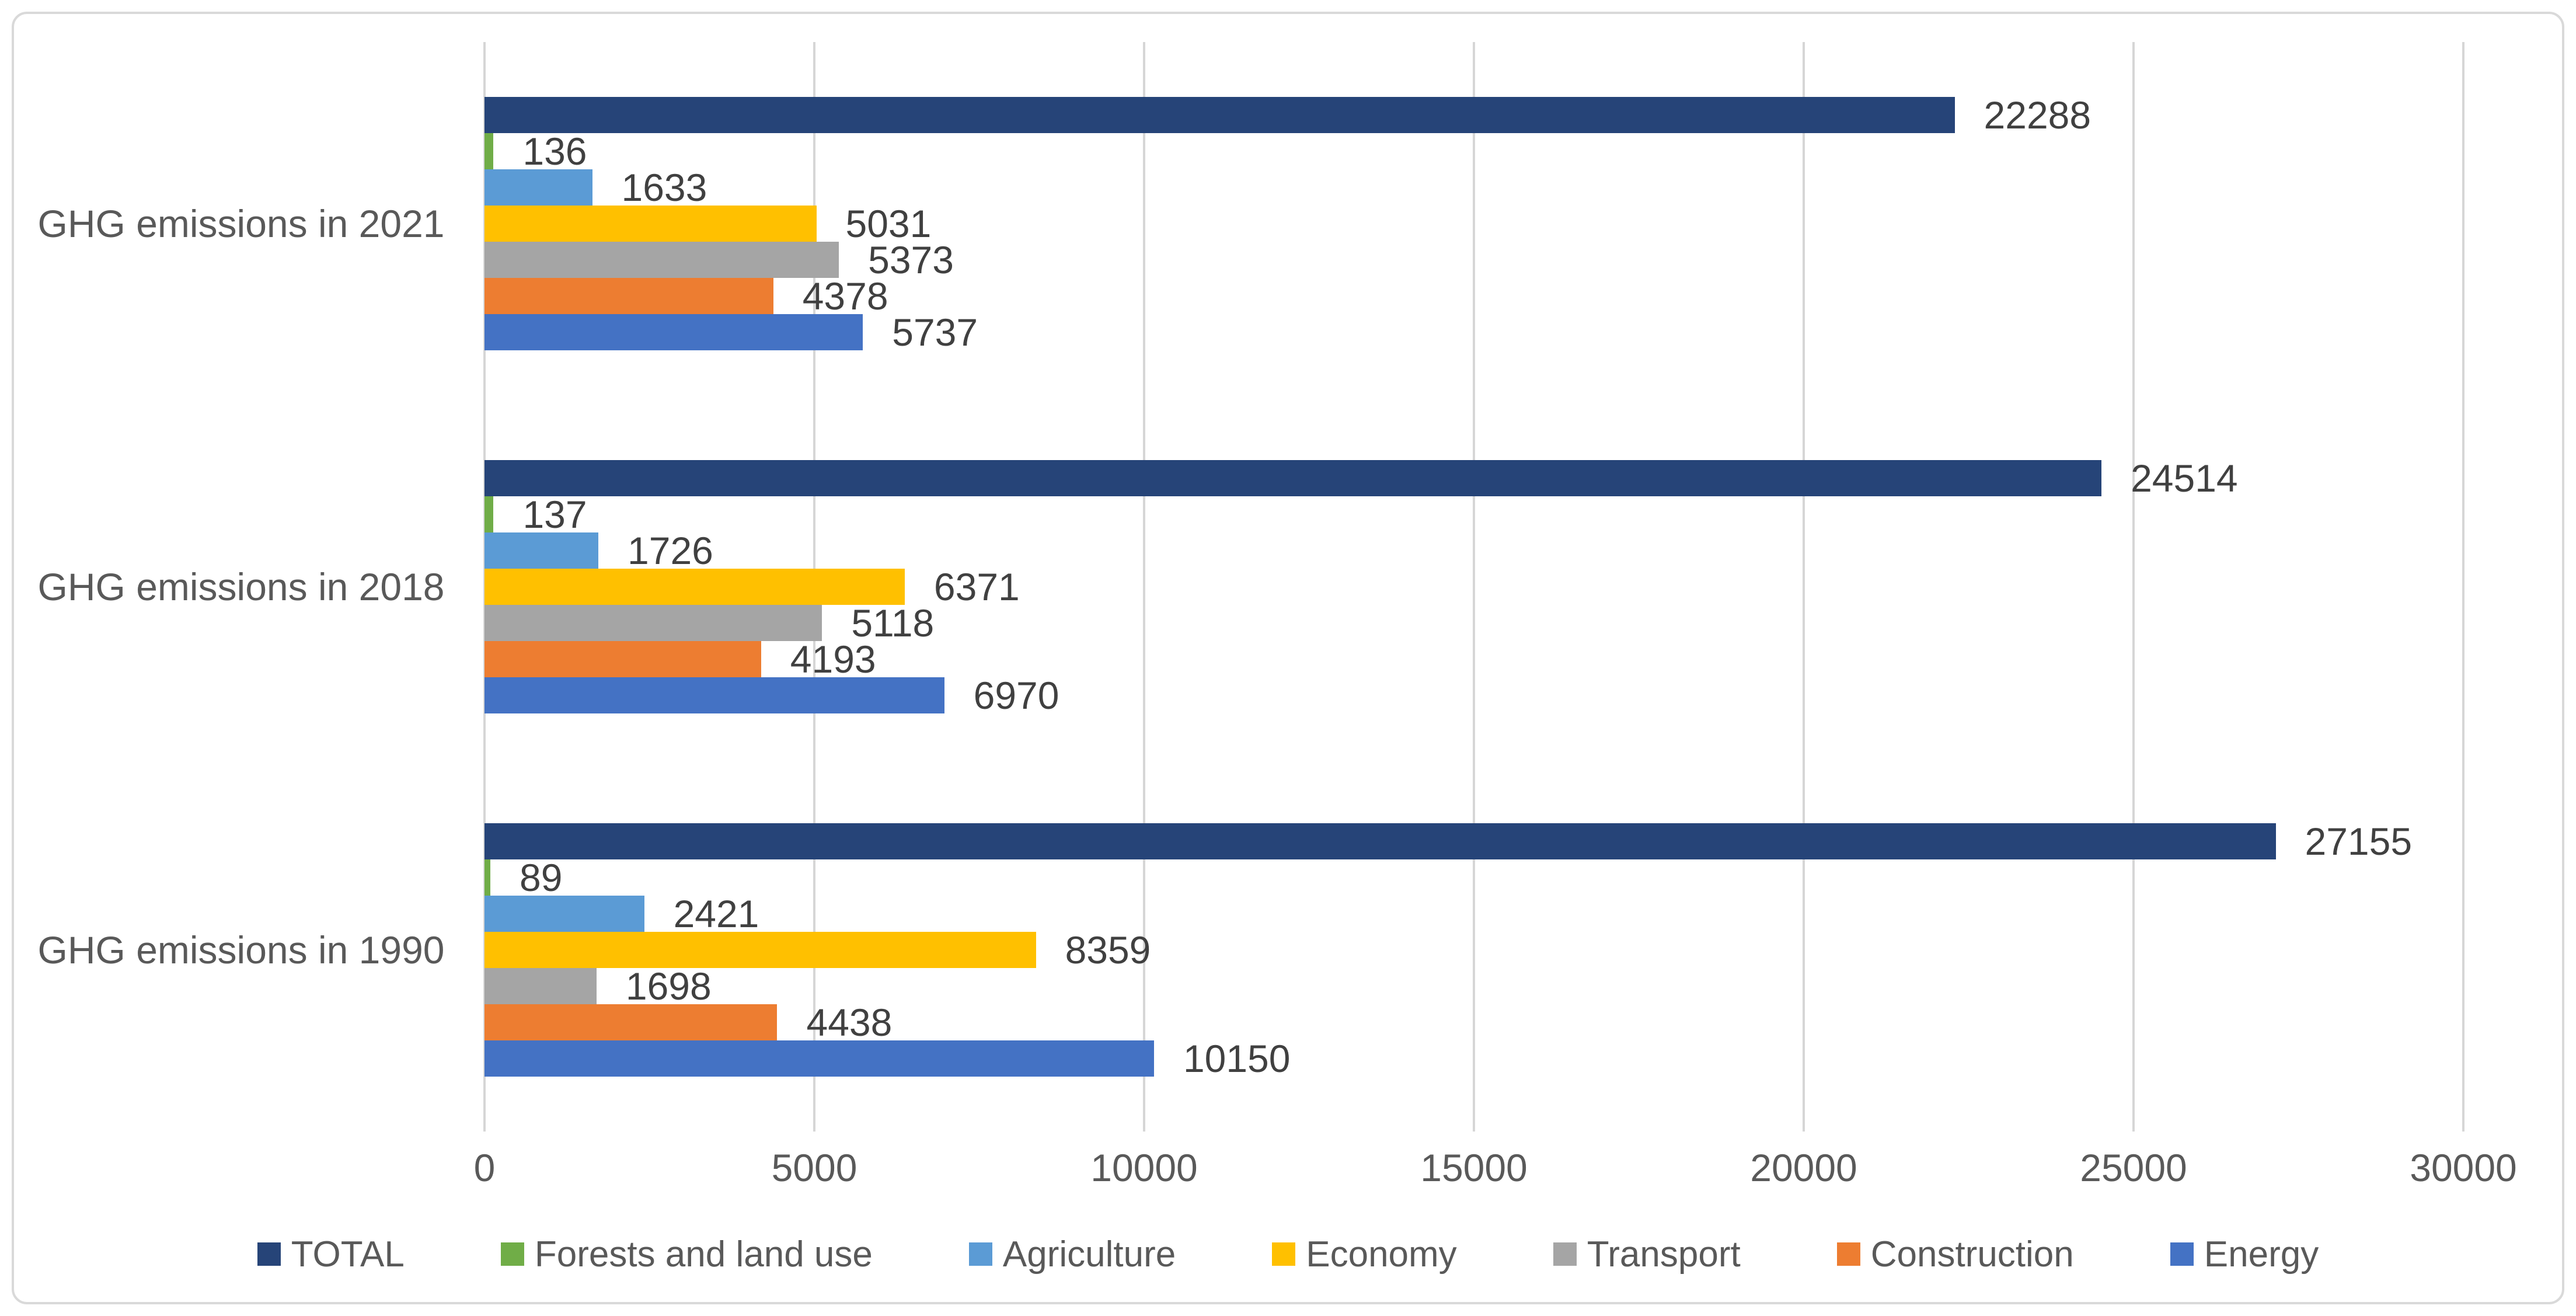 The image size is (2576, 1316). What do you see at coordinates (662, 260) in the screenshot?
I see `bar-transport-ghg-emissions-in-2021` at bounding box center [662, 260].